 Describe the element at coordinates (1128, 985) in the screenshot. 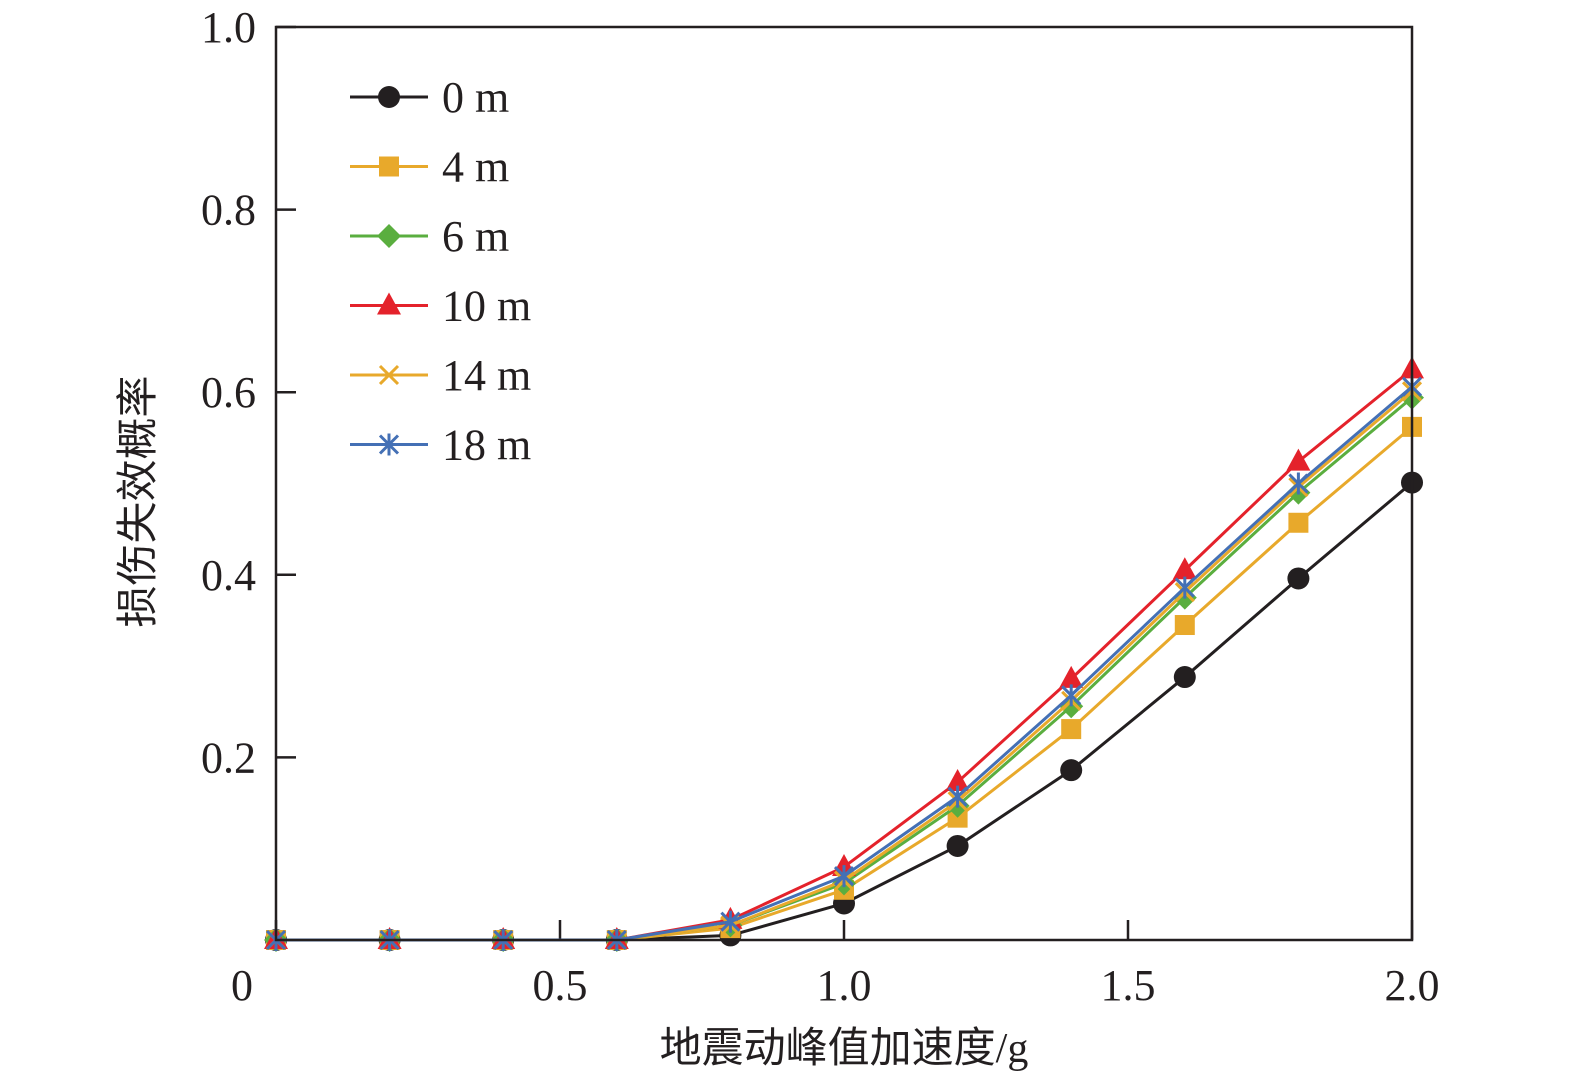

I see `x-tick-label: 1.5` at that location.